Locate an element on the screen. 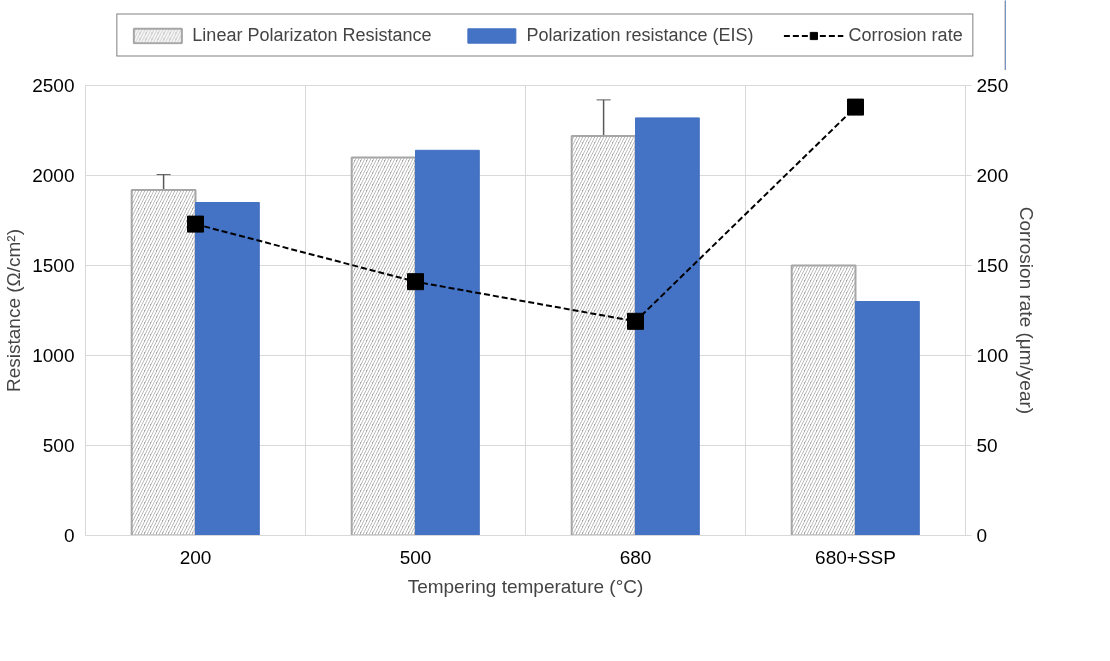  x-tick-label: 680+SSP is located at coordinates (855, 557).